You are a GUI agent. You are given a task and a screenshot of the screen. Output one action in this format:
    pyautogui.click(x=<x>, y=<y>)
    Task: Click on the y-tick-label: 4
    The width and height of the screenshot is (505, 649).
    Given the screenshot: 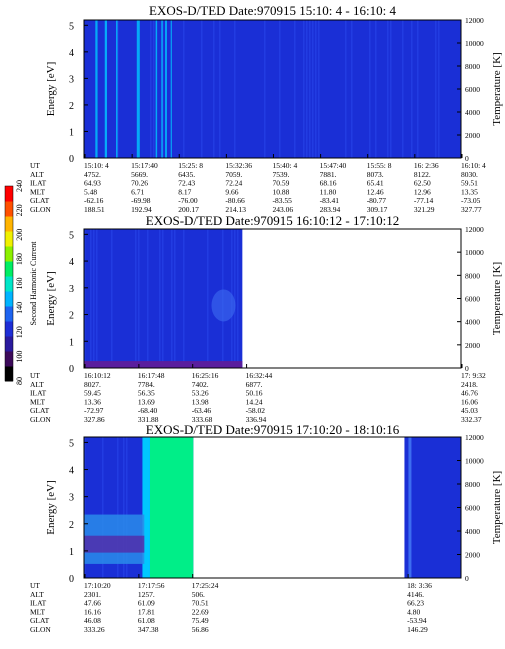 What is the action you would take?
    pyautogui.click(x=71, y=53)
    